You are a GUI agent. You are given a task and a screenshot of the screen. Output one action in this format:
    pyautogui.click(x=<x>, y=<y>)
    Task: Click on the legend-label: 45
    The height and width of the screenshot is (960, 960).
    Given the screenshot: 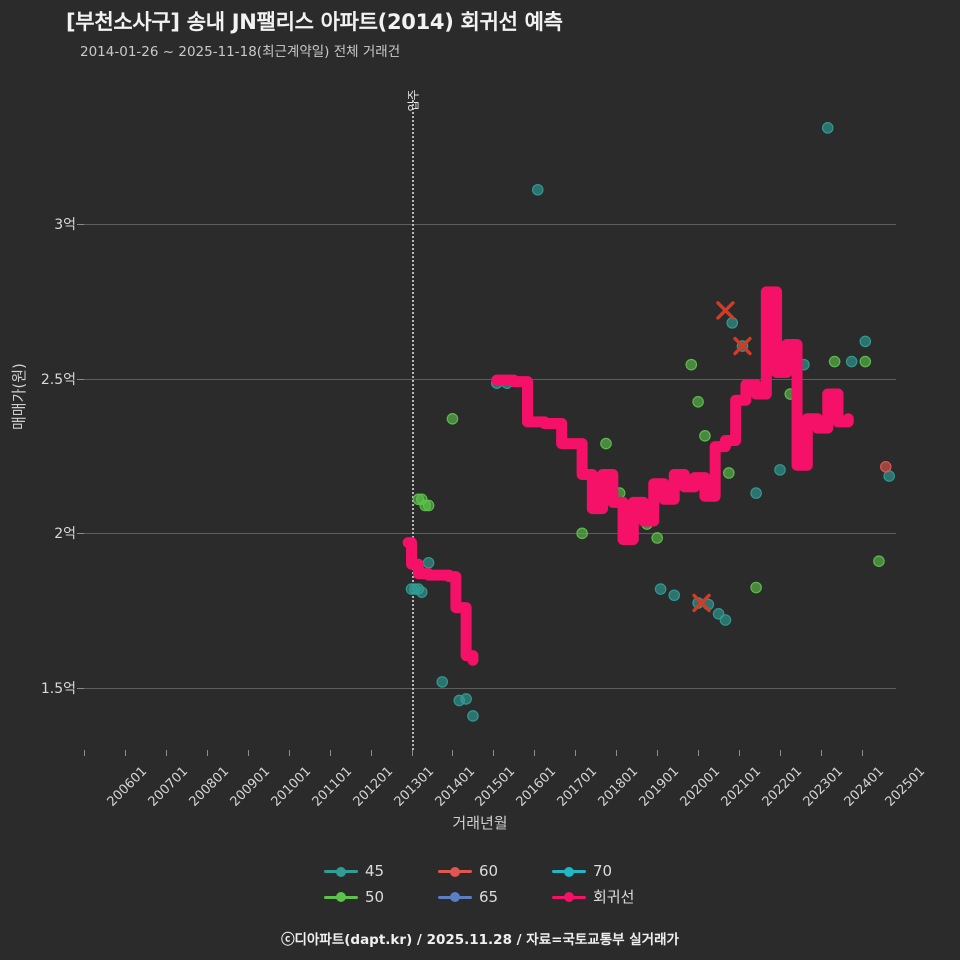 What is the action you would take?
    pyautogui.click(x=375, y=871)
    